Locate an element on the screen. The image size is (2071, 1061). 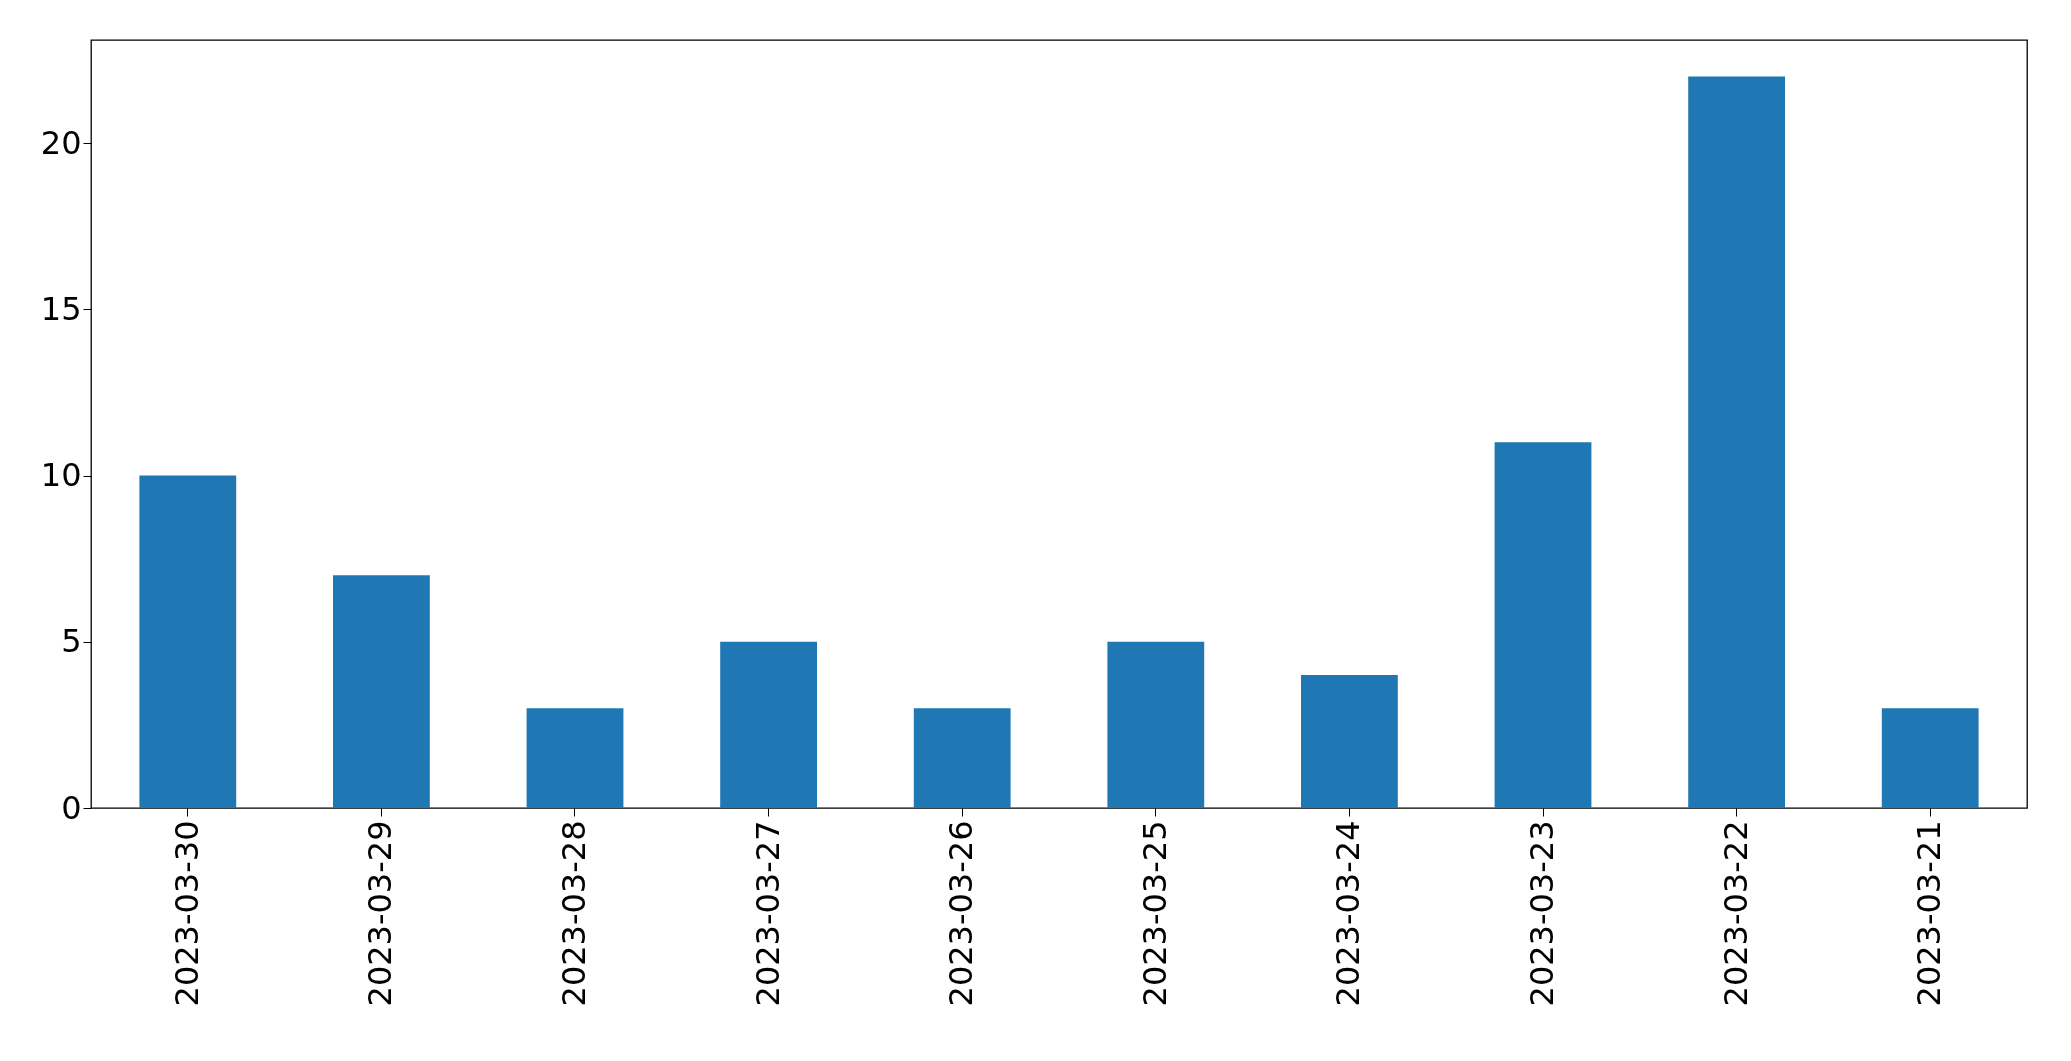
x-tick-label: 2023-03-26 is located at coordinates (961, 913).